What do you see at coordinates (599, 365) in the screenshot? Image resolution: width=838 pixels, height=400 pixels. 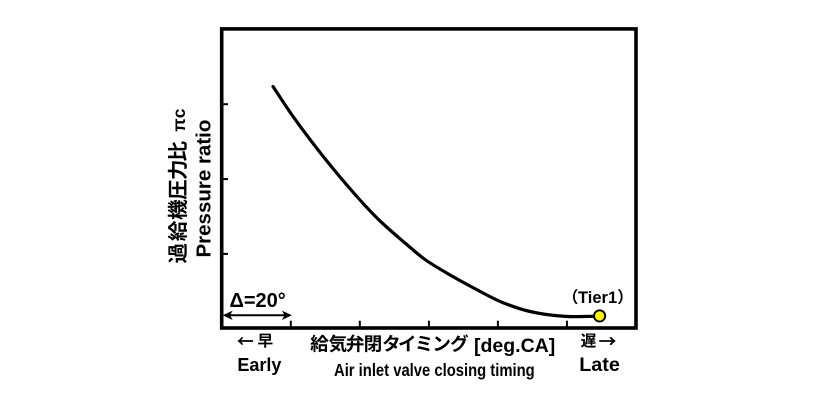 I see `svg-text: Late` at bounding box center [599, 365].